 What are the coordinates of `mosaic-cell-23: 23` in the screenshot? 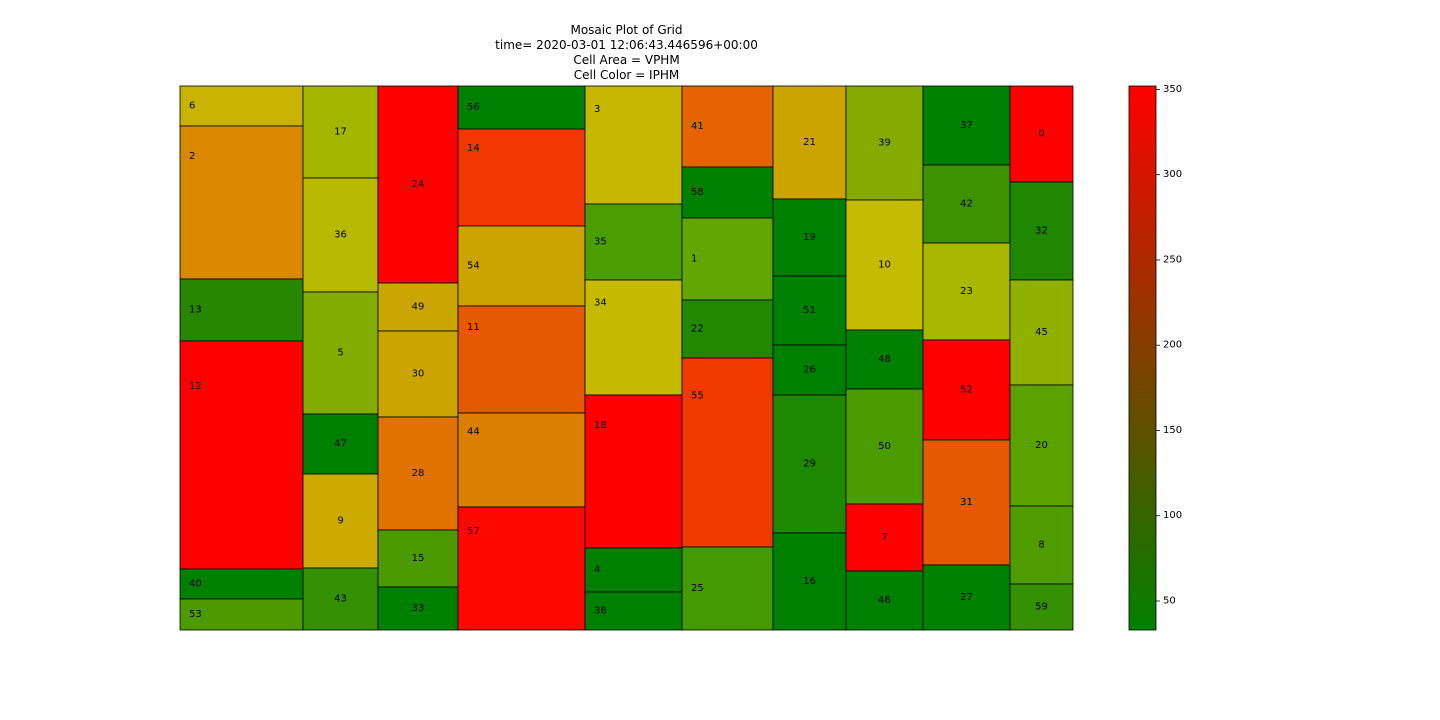 It's located at (966, 291).